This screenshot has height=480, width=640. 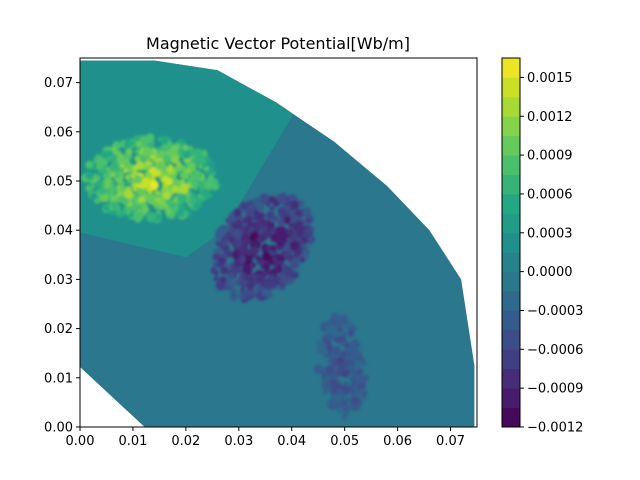 I want to click on y-tick-label: 0.03, so click(x=58, y=280).